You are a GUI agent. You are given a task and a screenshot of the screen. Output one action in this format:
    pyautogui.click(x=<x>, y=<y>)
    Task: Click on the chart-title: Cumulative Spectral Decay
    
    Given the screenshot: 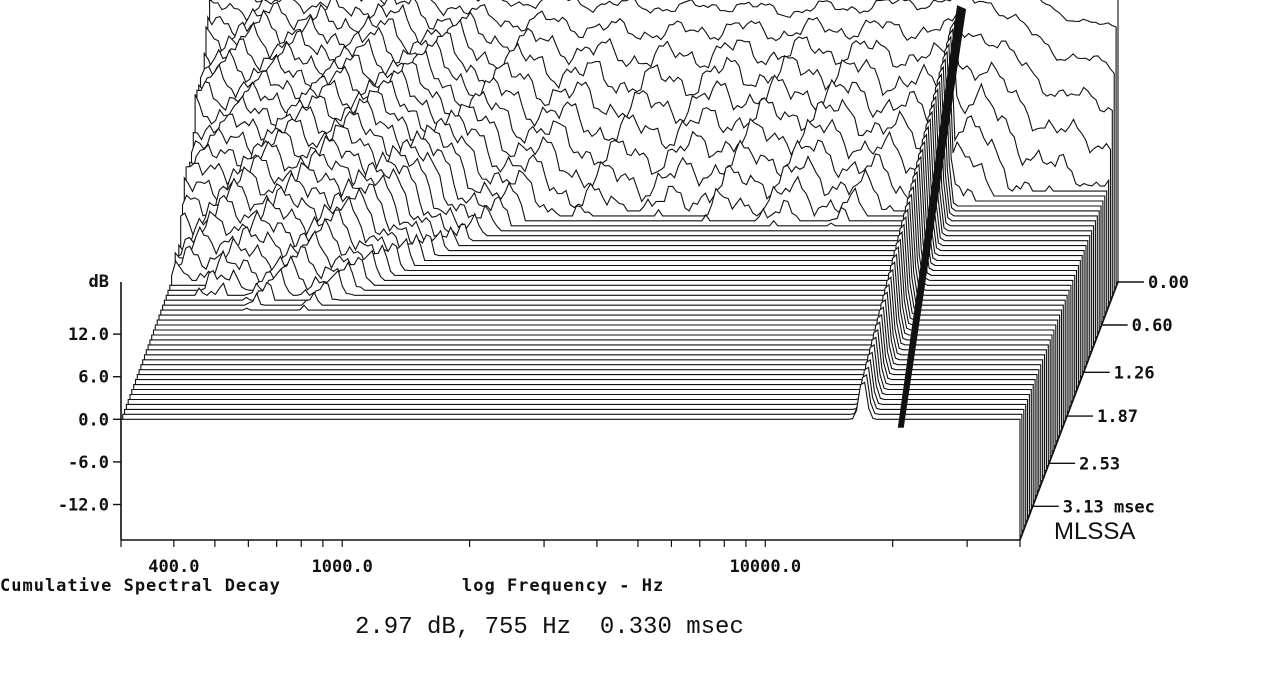 What is the action you would take?
    pyautogui.click(x=140, y=586)
    